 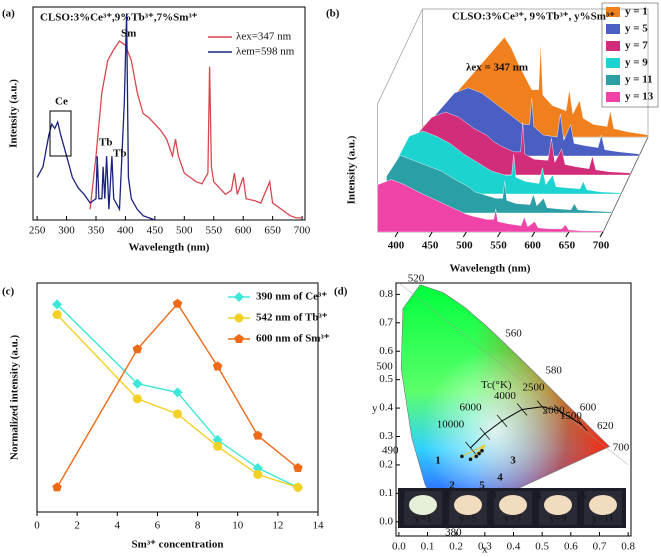 I want to click on x-tick-label: 12, so click(x=277, y=526).